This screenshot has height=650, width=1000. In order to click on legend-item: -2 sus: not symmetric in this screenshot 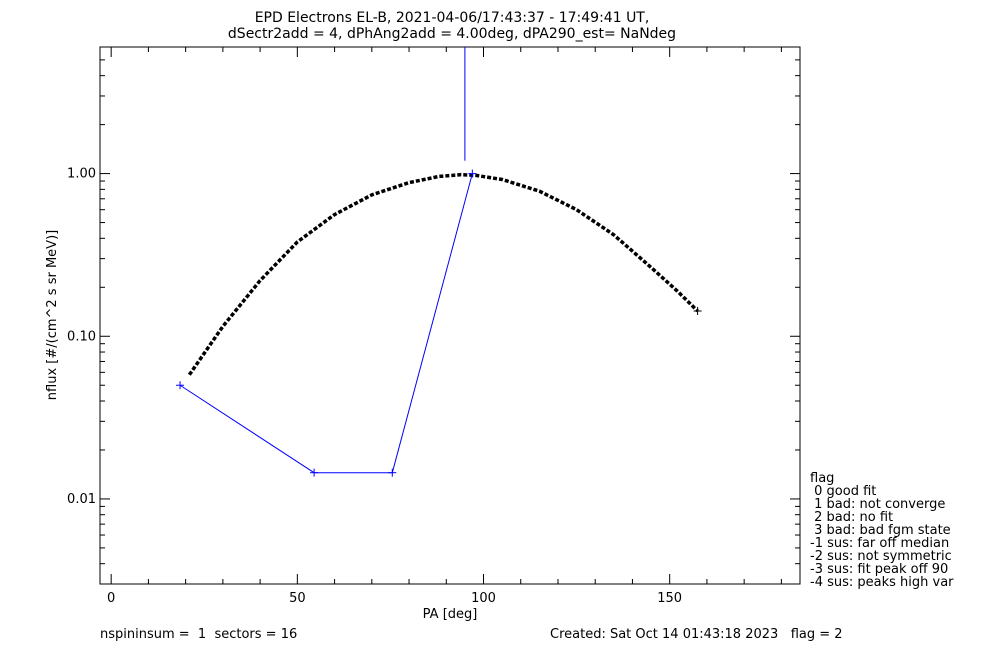, I will do `click(881, 556)`.